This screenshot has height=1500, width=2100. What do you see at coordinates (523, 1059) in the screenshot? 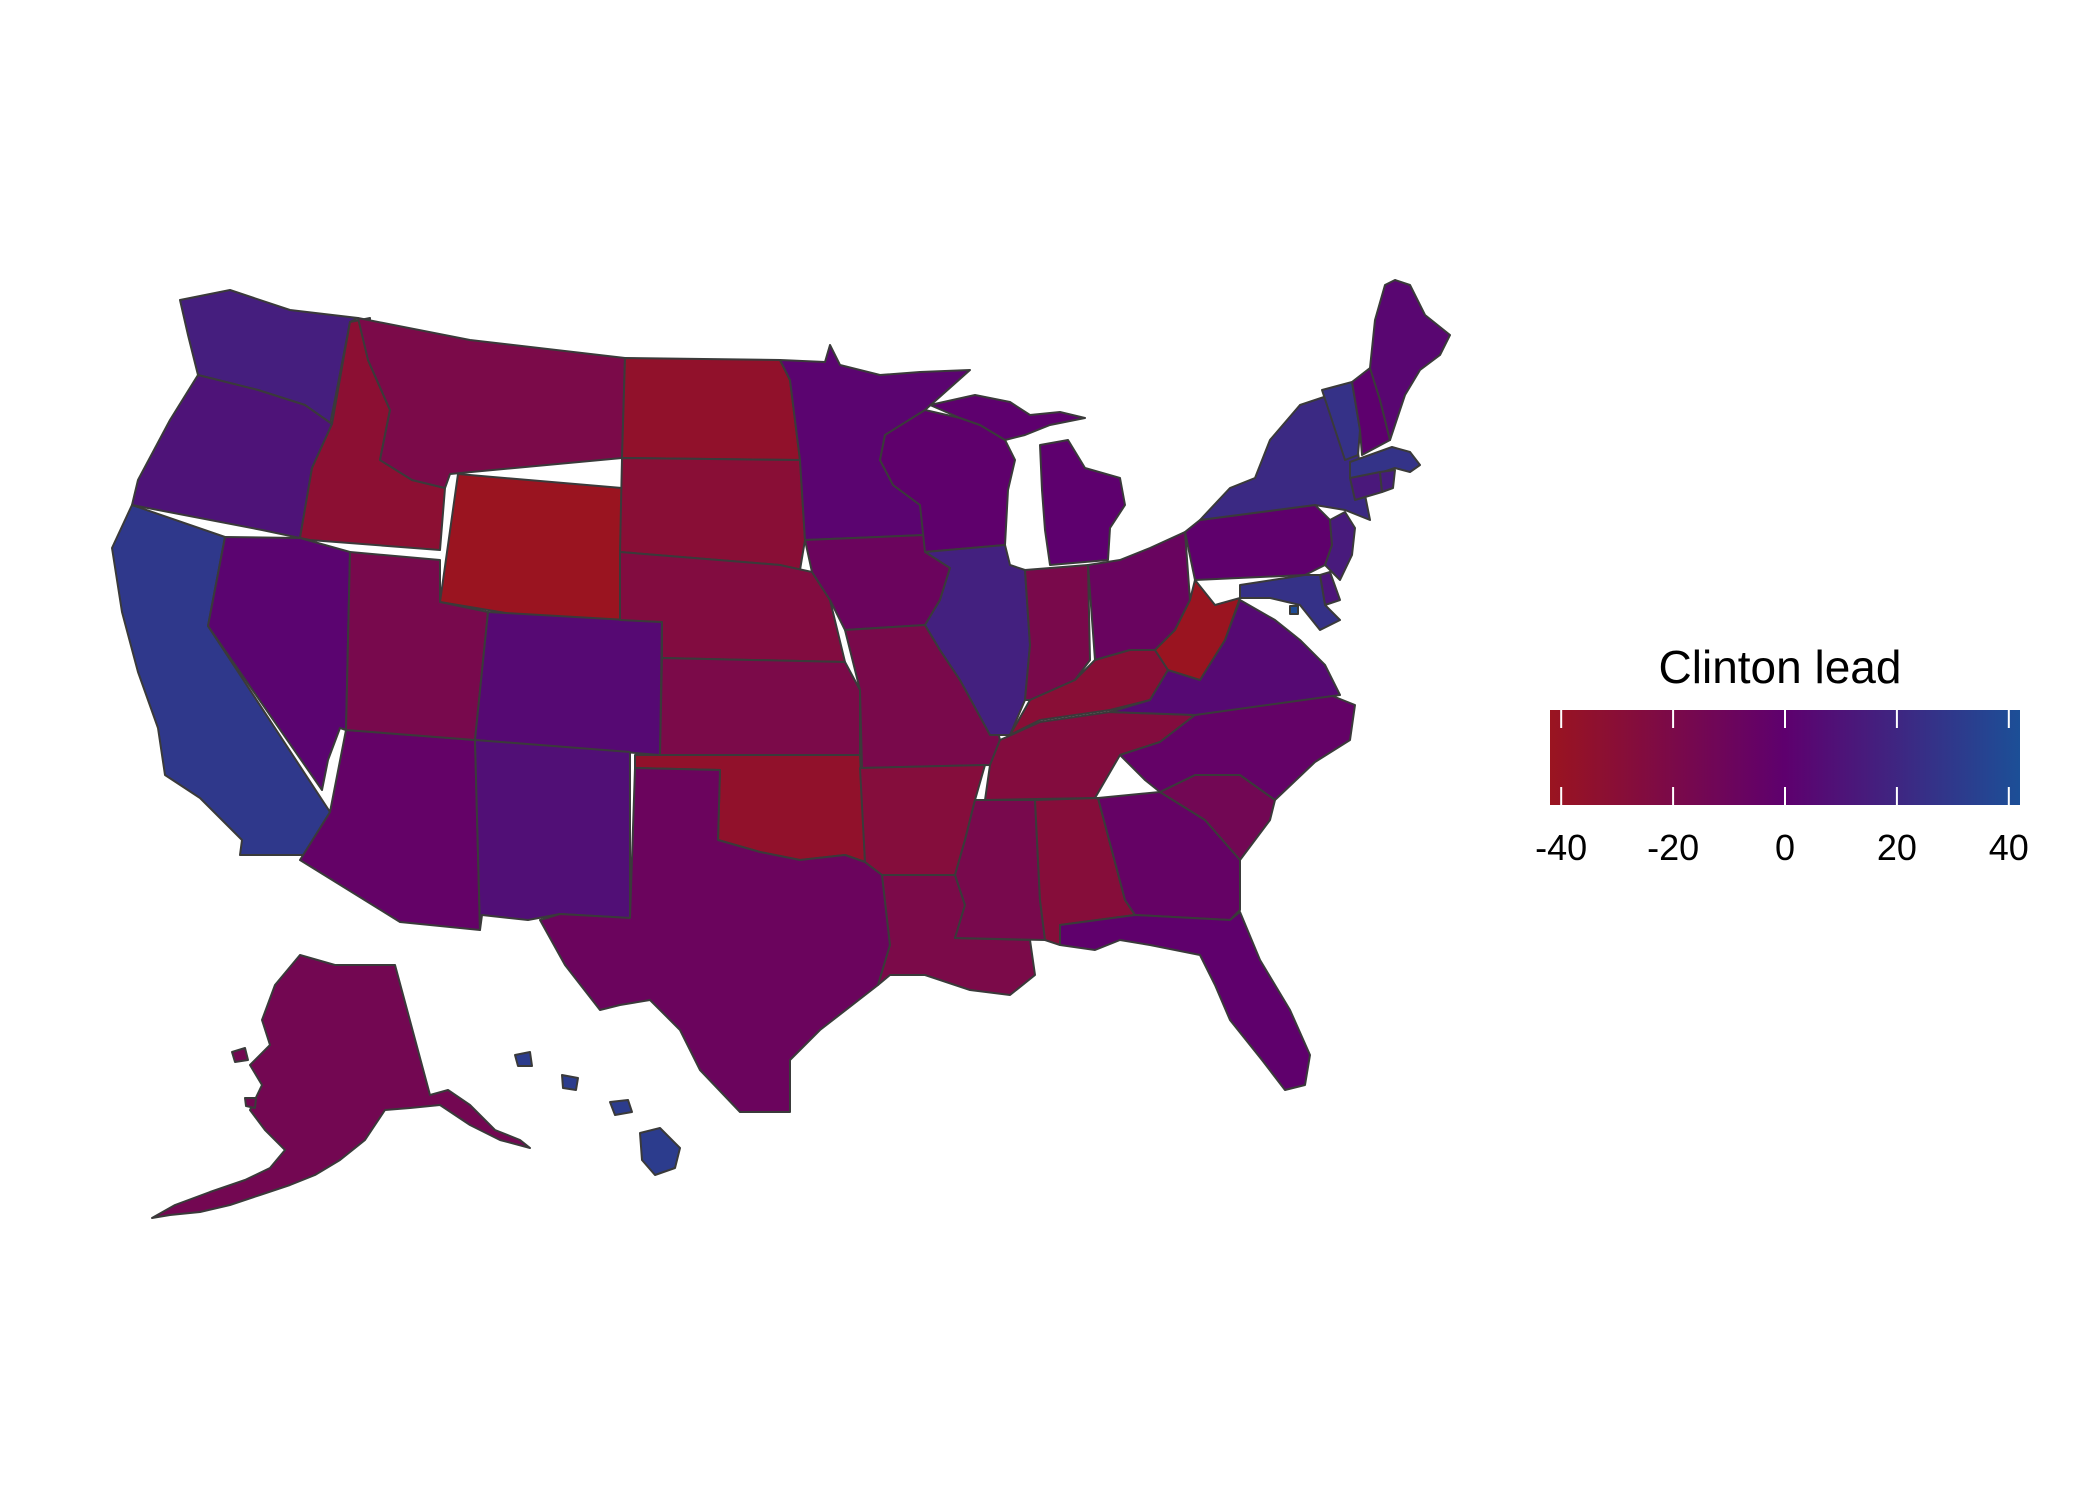
I see `state-hi-kauai` at bounding box center [523, 1059].